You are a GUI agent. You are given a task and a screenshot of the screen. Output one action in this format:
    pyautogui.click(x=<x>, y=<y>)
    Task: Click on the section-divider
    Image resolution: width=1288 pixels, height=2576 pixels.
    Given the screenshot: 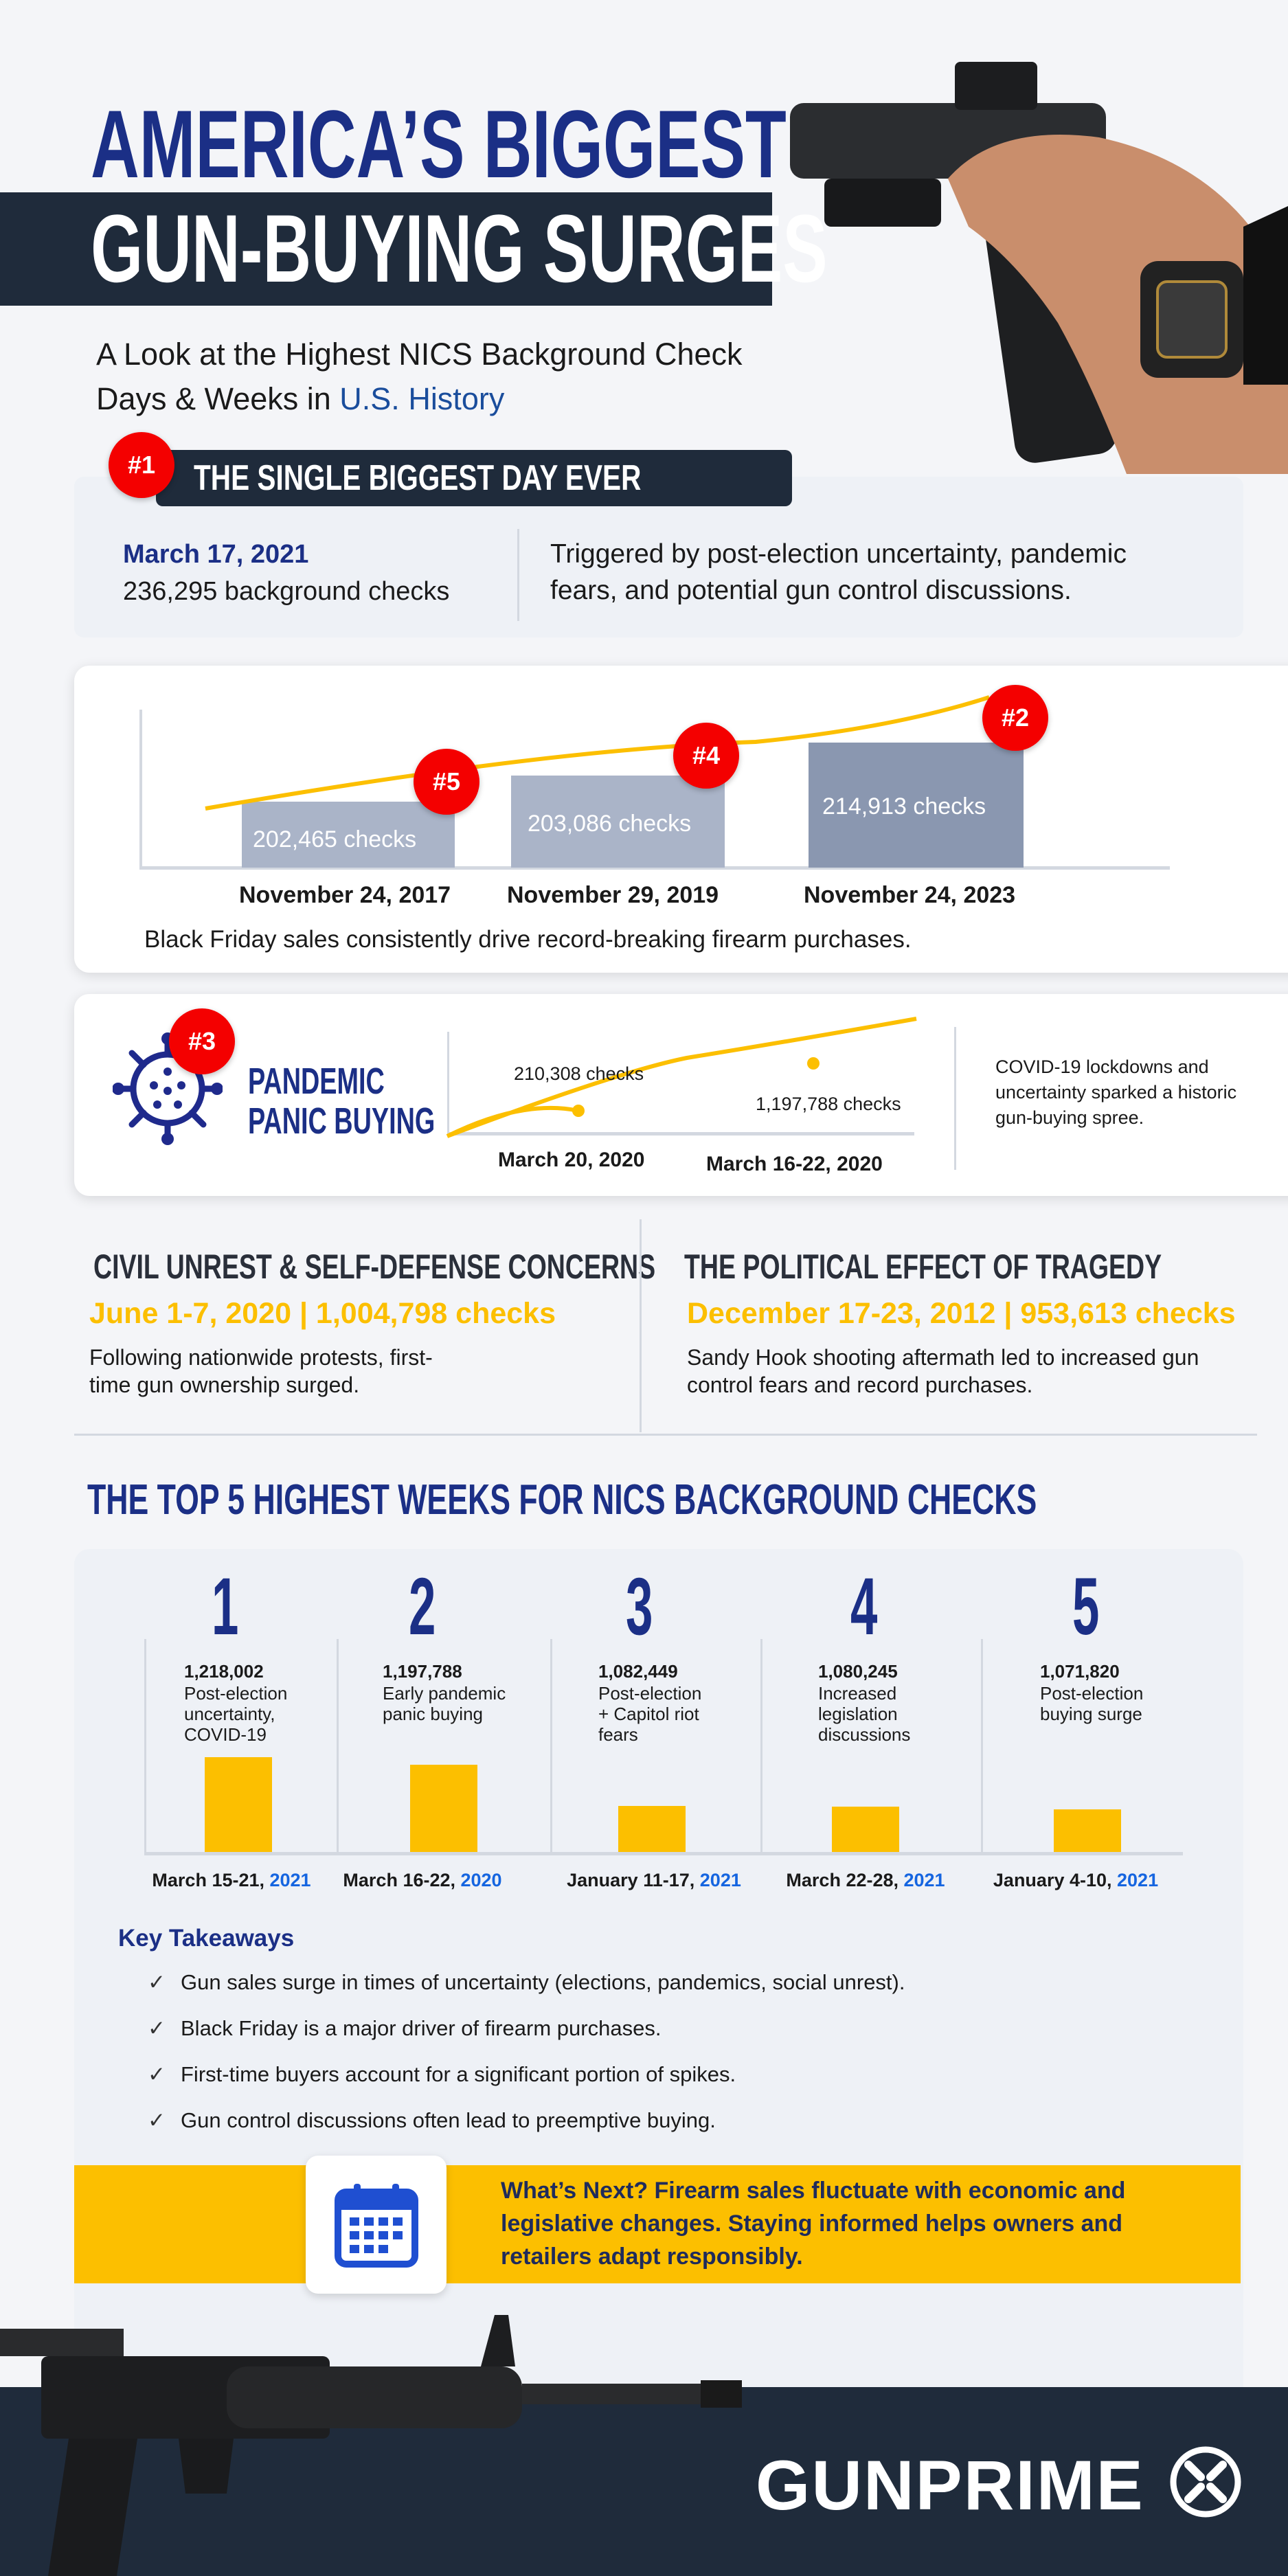 What is the action you would take?
    pyautogui.click(x=665, y=1435)
    